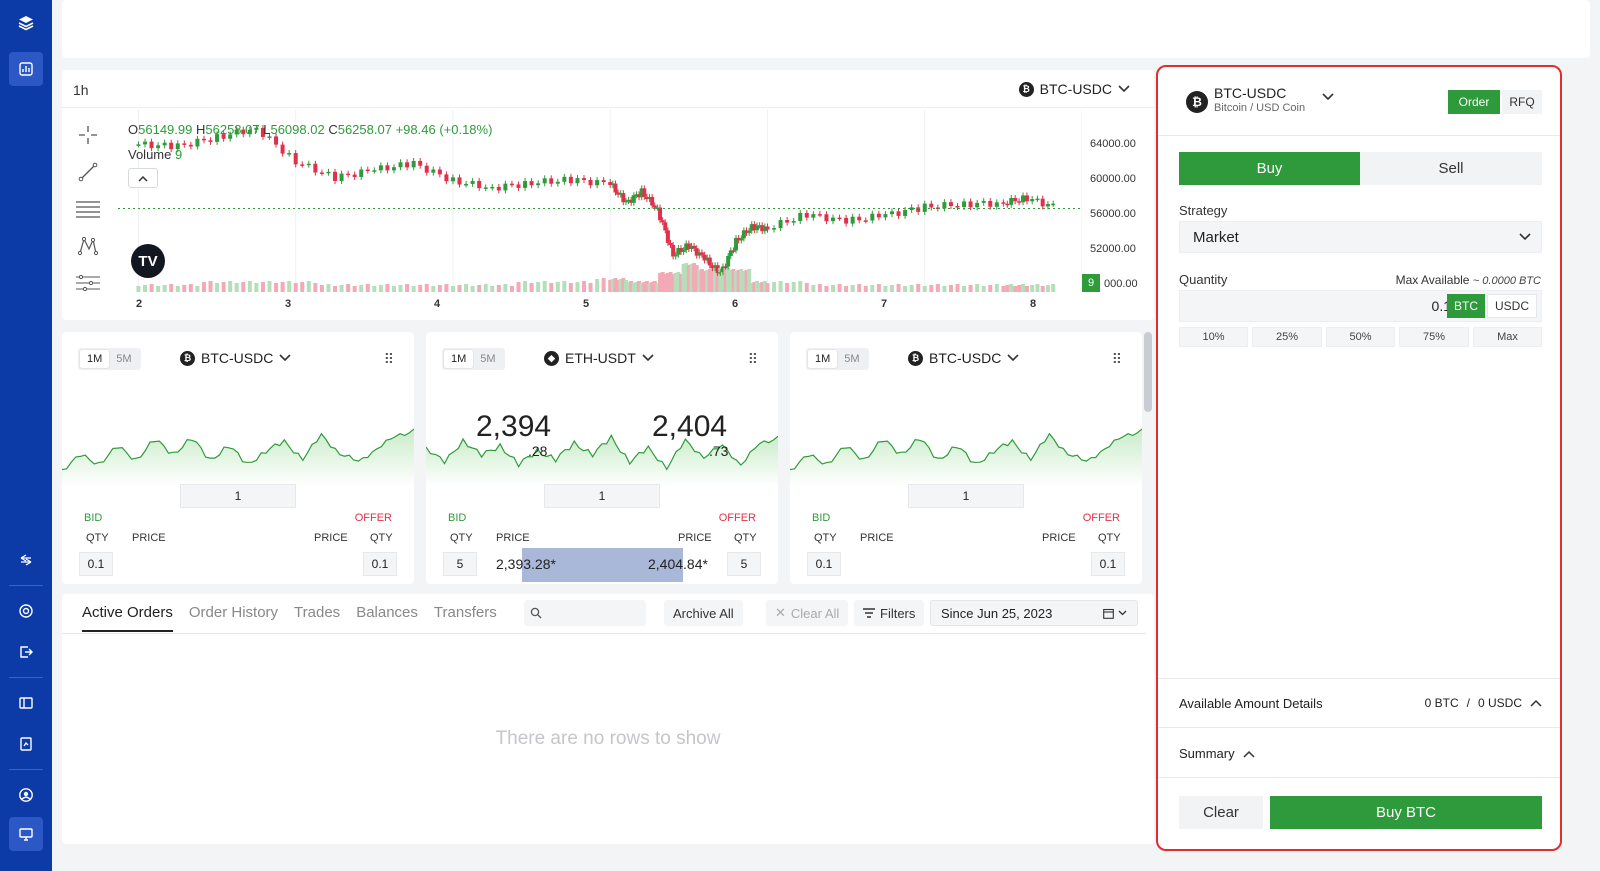  What do you see at coordinates (26, 795) in the screenshot?
I see `user-icon` at bounding box center [26, 795].